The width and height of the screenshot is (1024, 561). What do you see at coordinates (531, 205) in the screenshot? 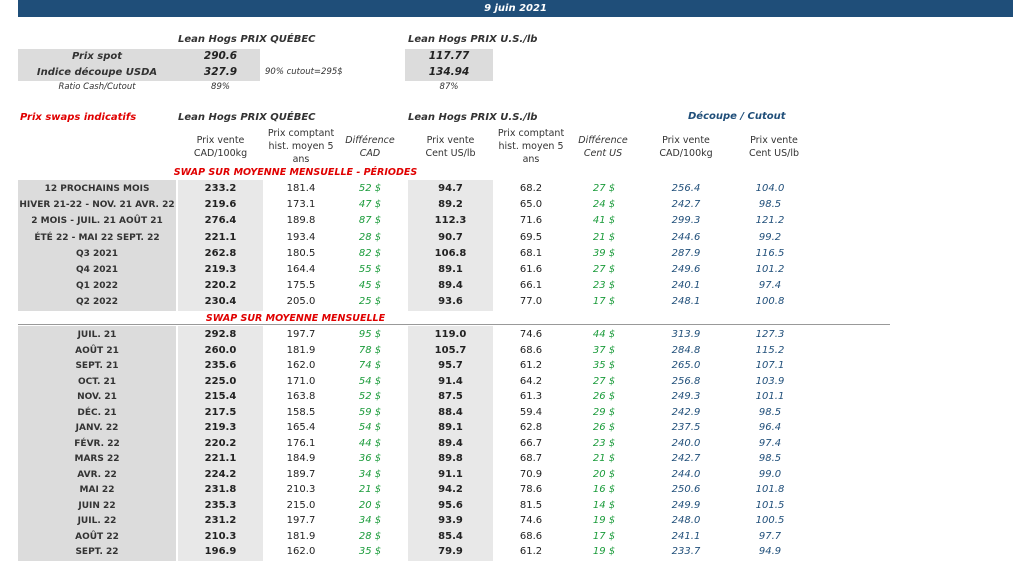
I see `us-hist-cell: 65.0` at bounding box center [531, 205].